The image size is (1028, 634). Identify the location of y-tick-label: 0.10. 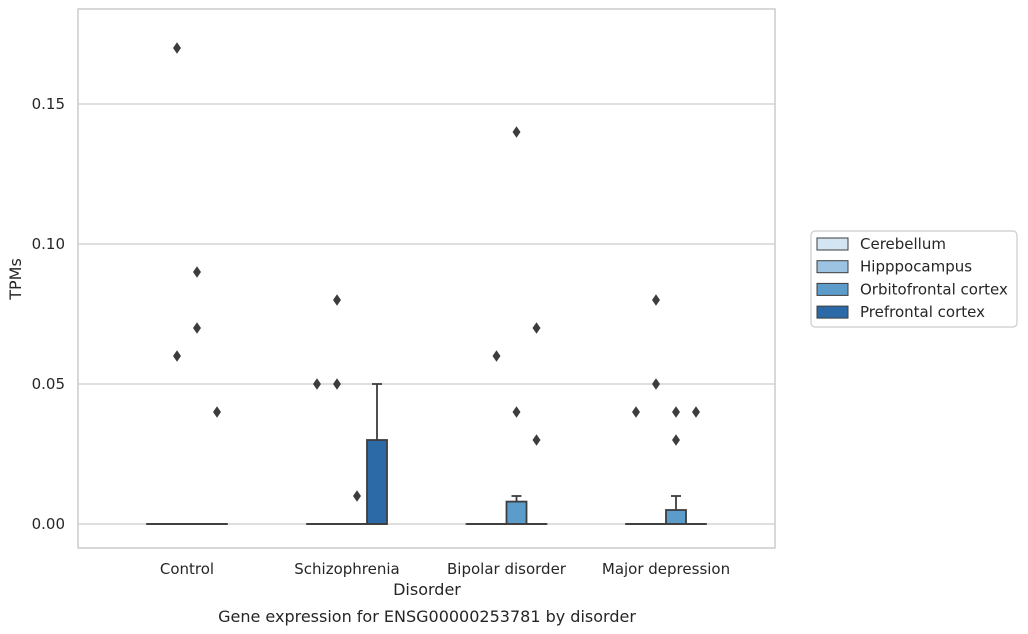
(48, 244).